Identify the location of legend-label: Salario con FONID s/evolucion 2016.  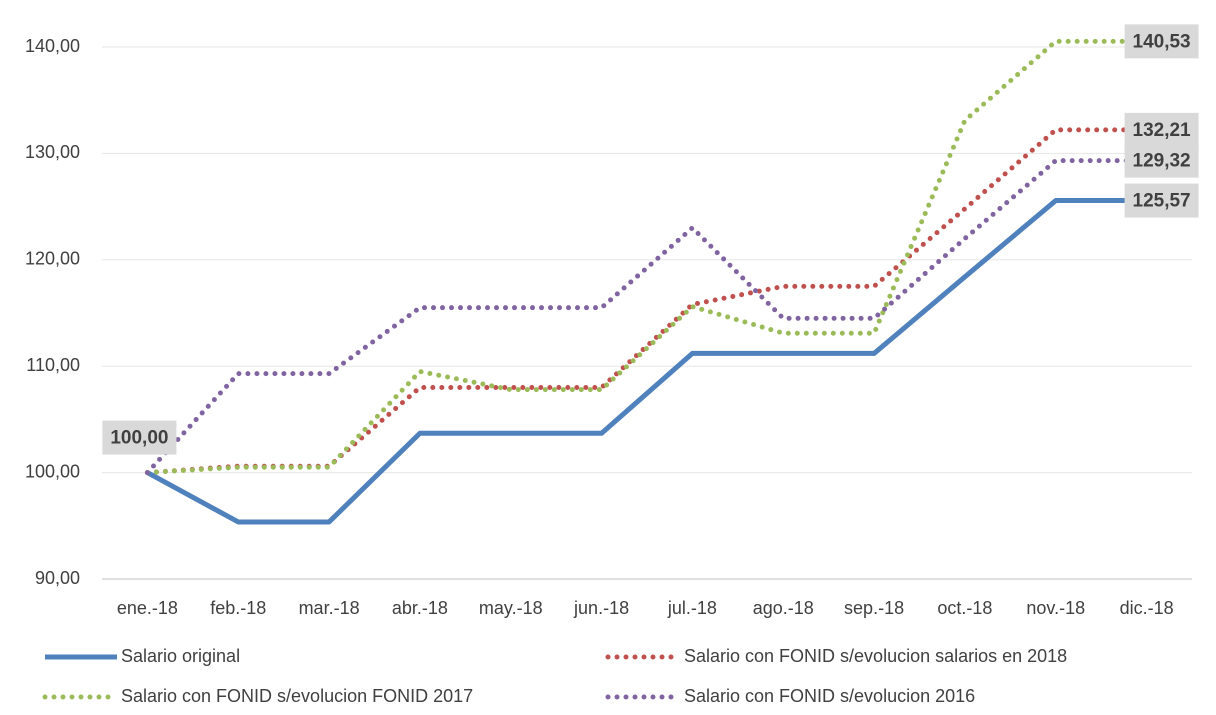
(829, 696).